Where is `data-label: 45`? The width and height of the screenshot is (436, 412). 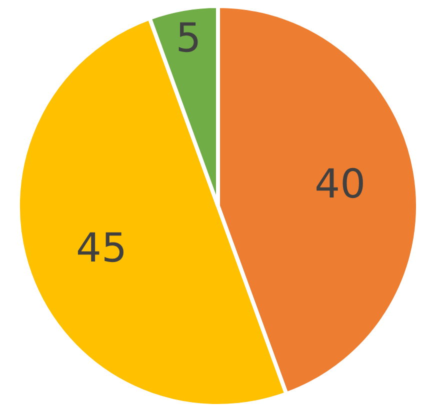 data-label: 45 is located at coordinates (101, 248).